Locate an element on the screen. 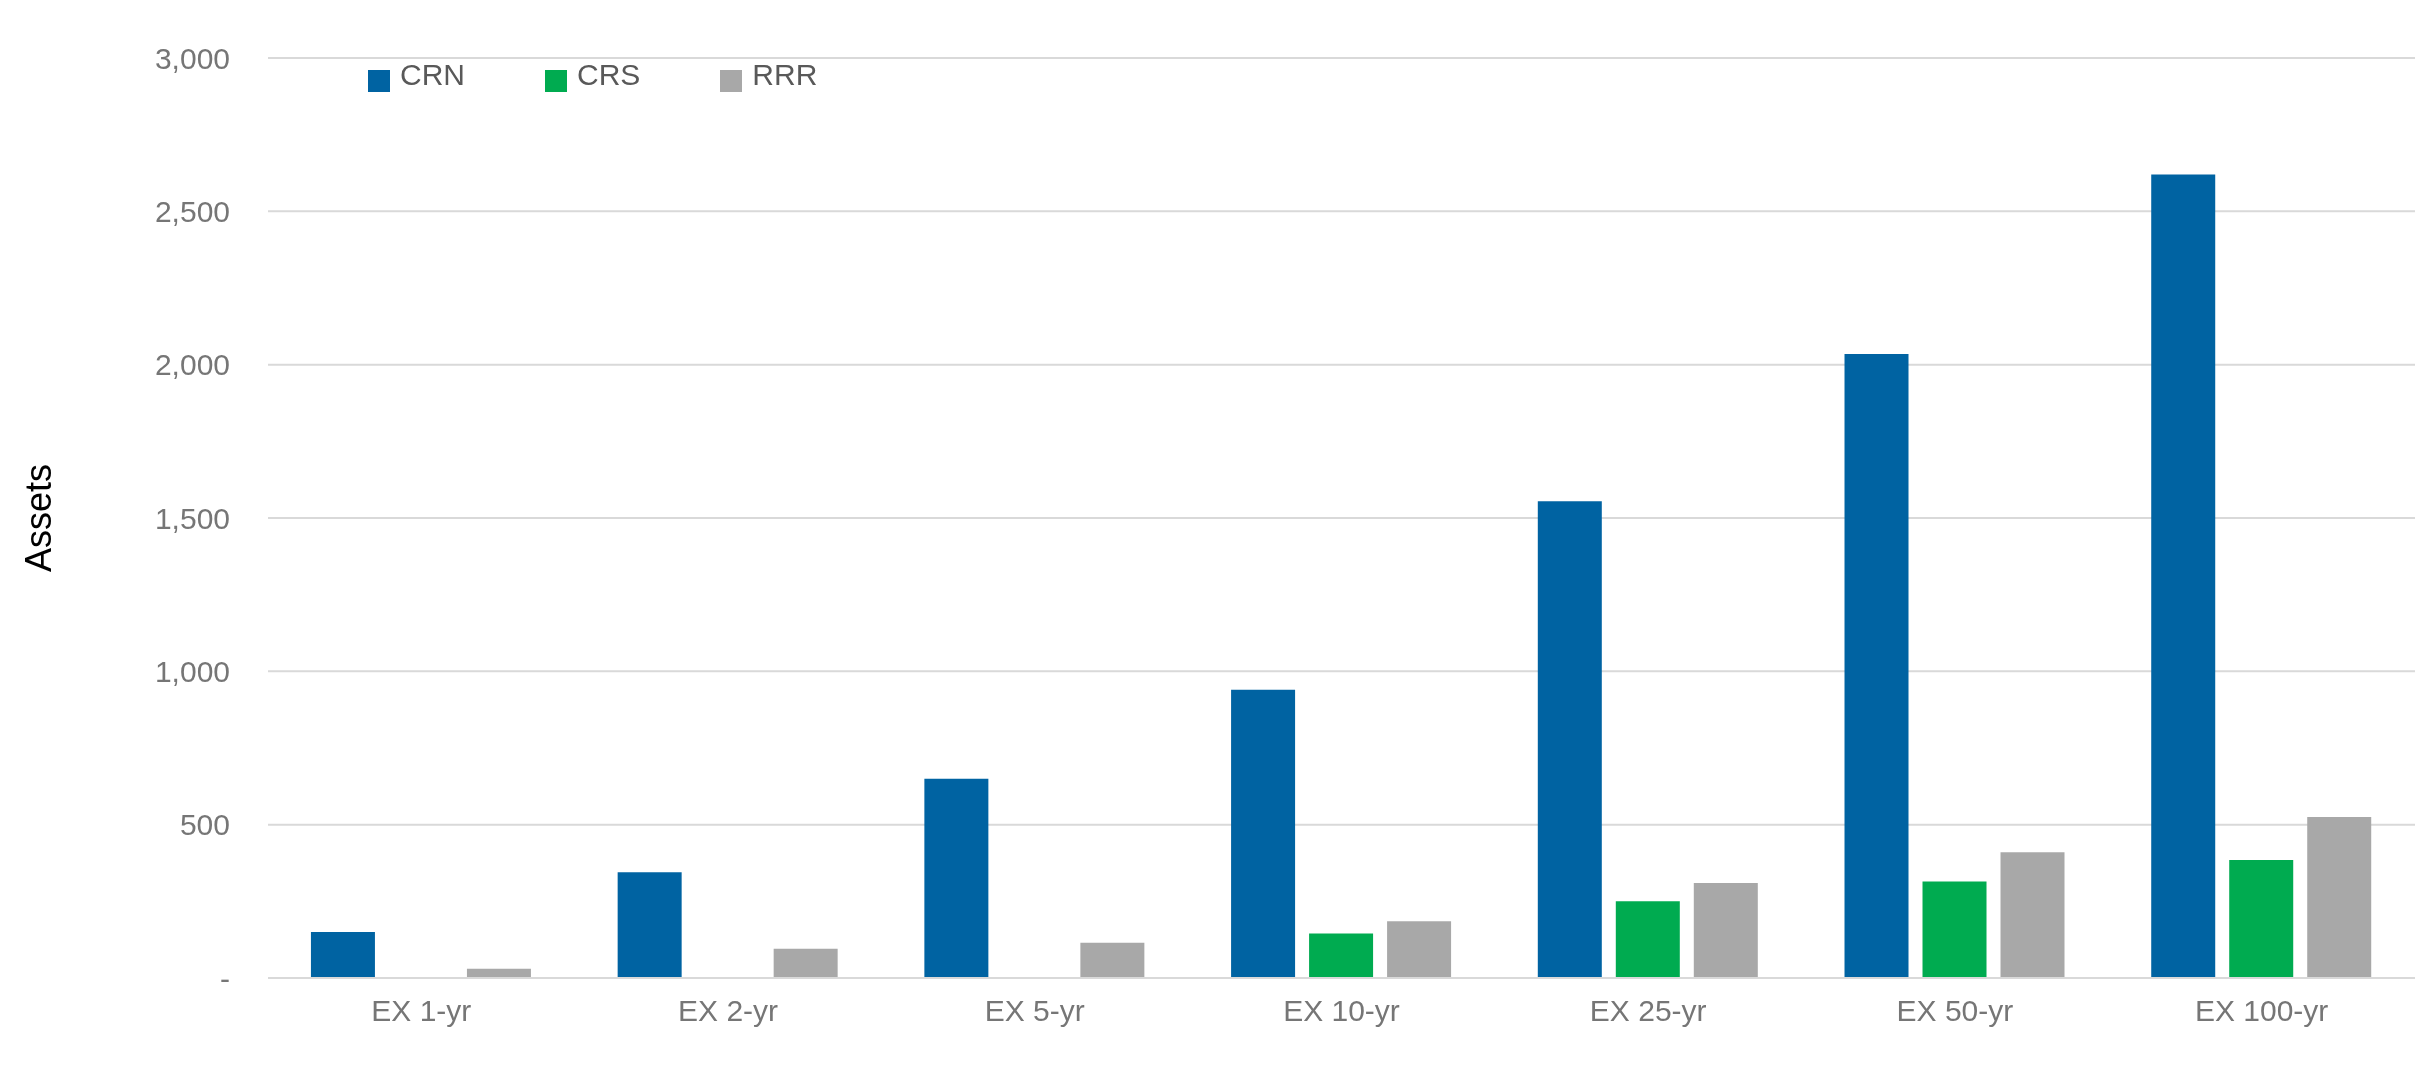 This screenshot has height=1081, width=2433. x-tick-label: EX 1-yr is located at coordinates (421, 1011).